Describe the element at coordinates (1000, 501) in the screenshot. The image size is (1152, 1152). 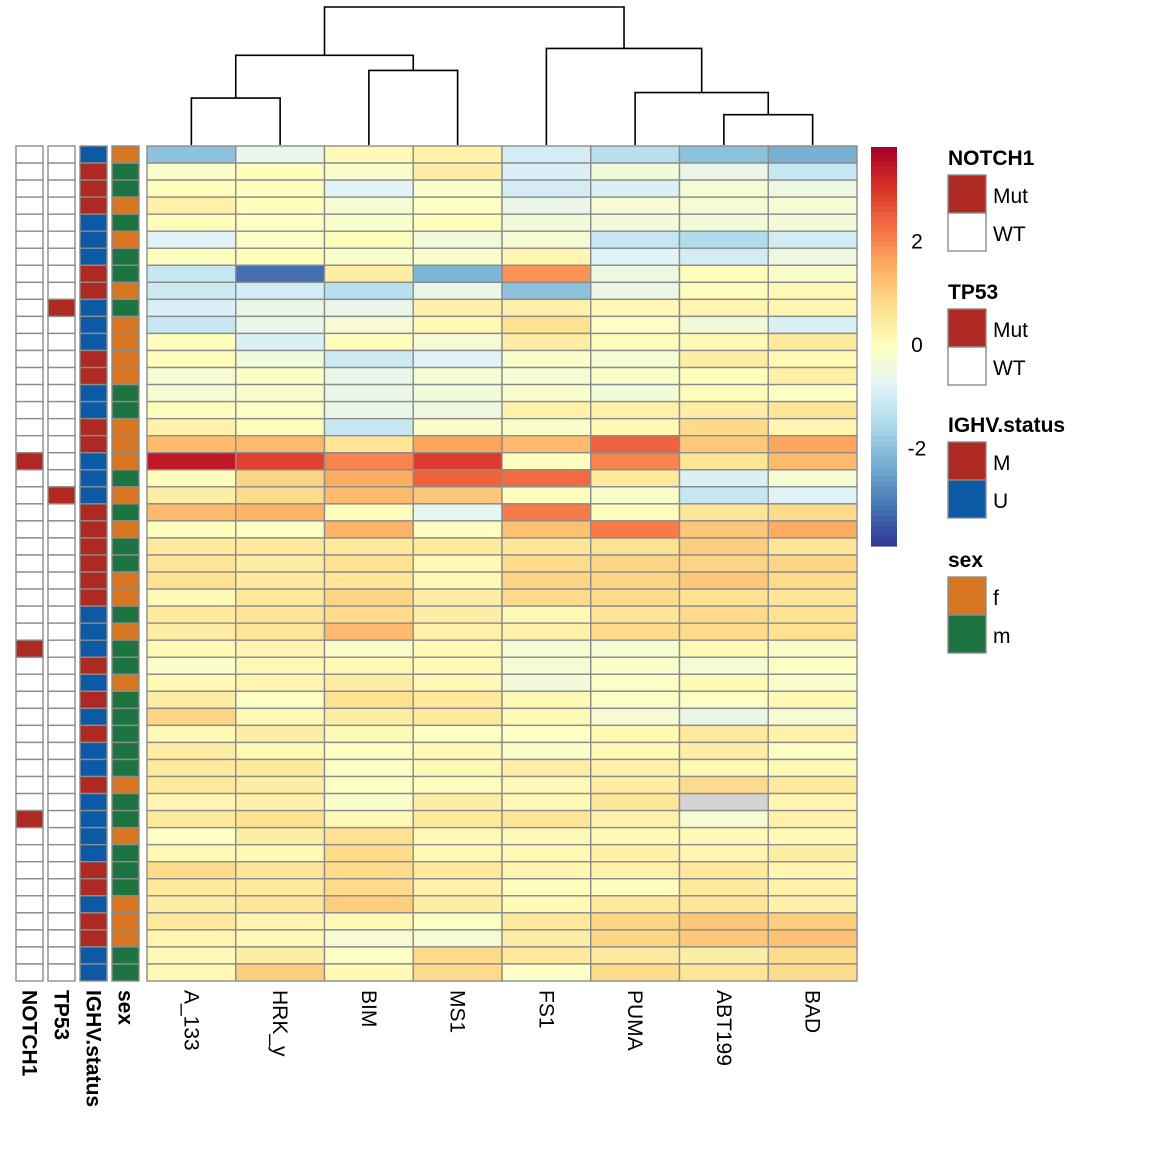
I see `legend-item-label: U` at that location.